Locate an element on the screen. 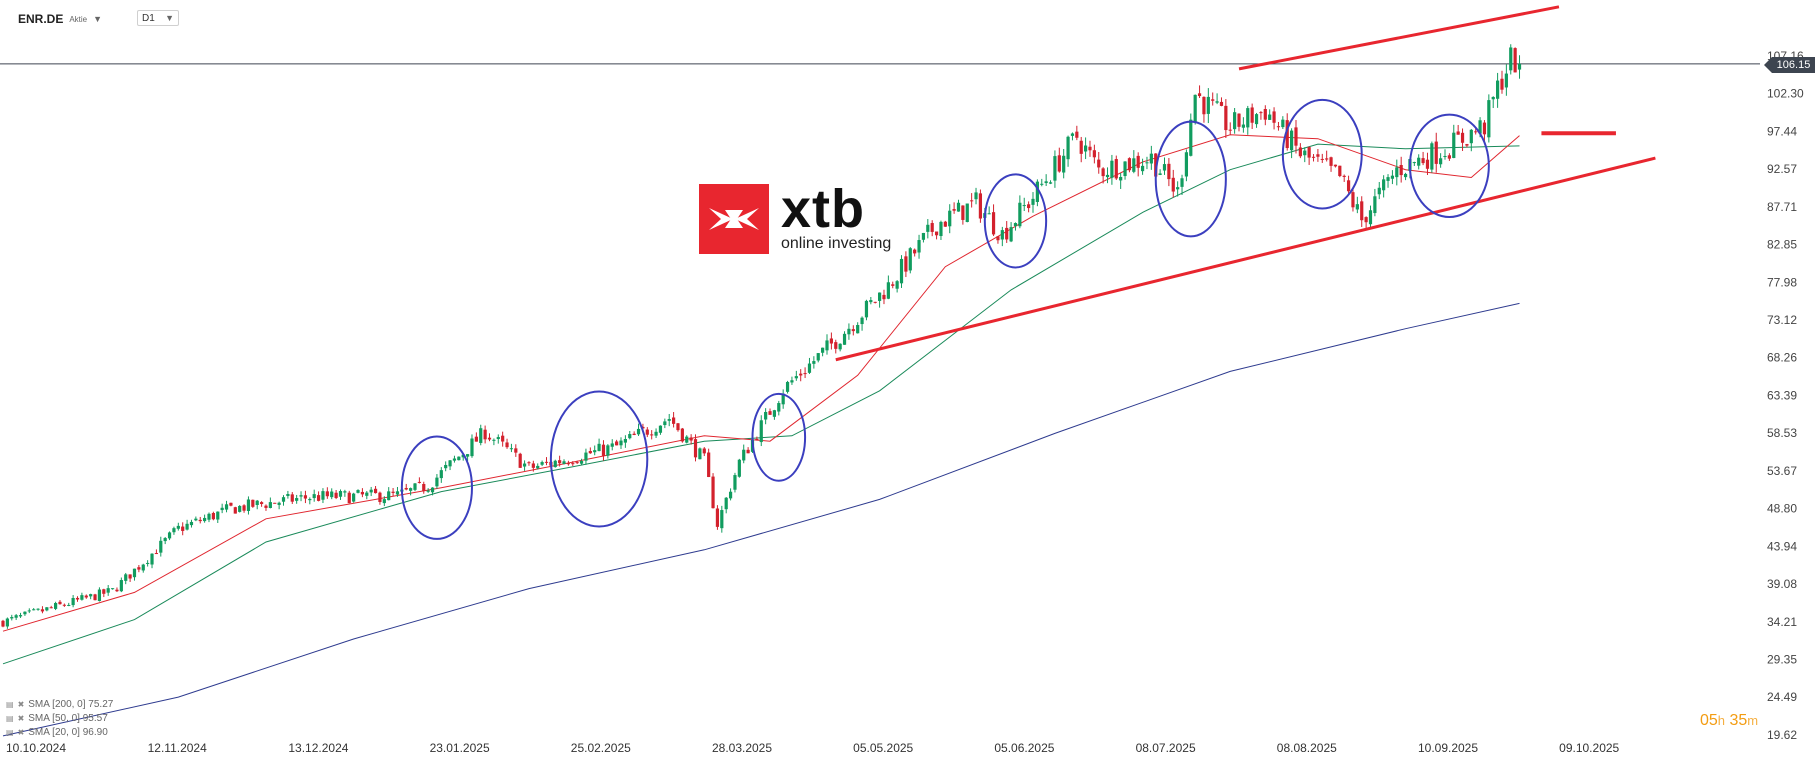 The image size is (1815, 761). timeframe-value: D1 is located at coordinates (148, 18).